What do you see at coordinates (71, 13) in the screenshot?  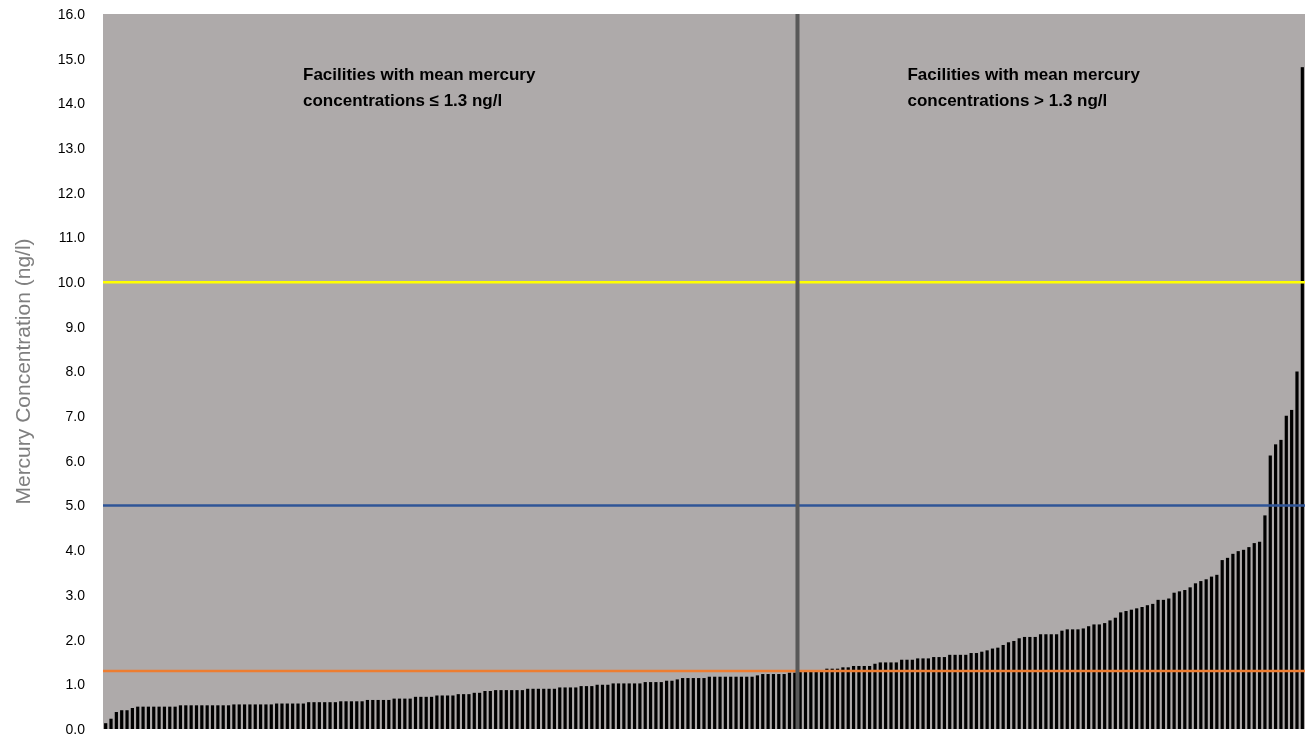 I see `y-tick-label: 16.0` at bounding box center [71, 13].